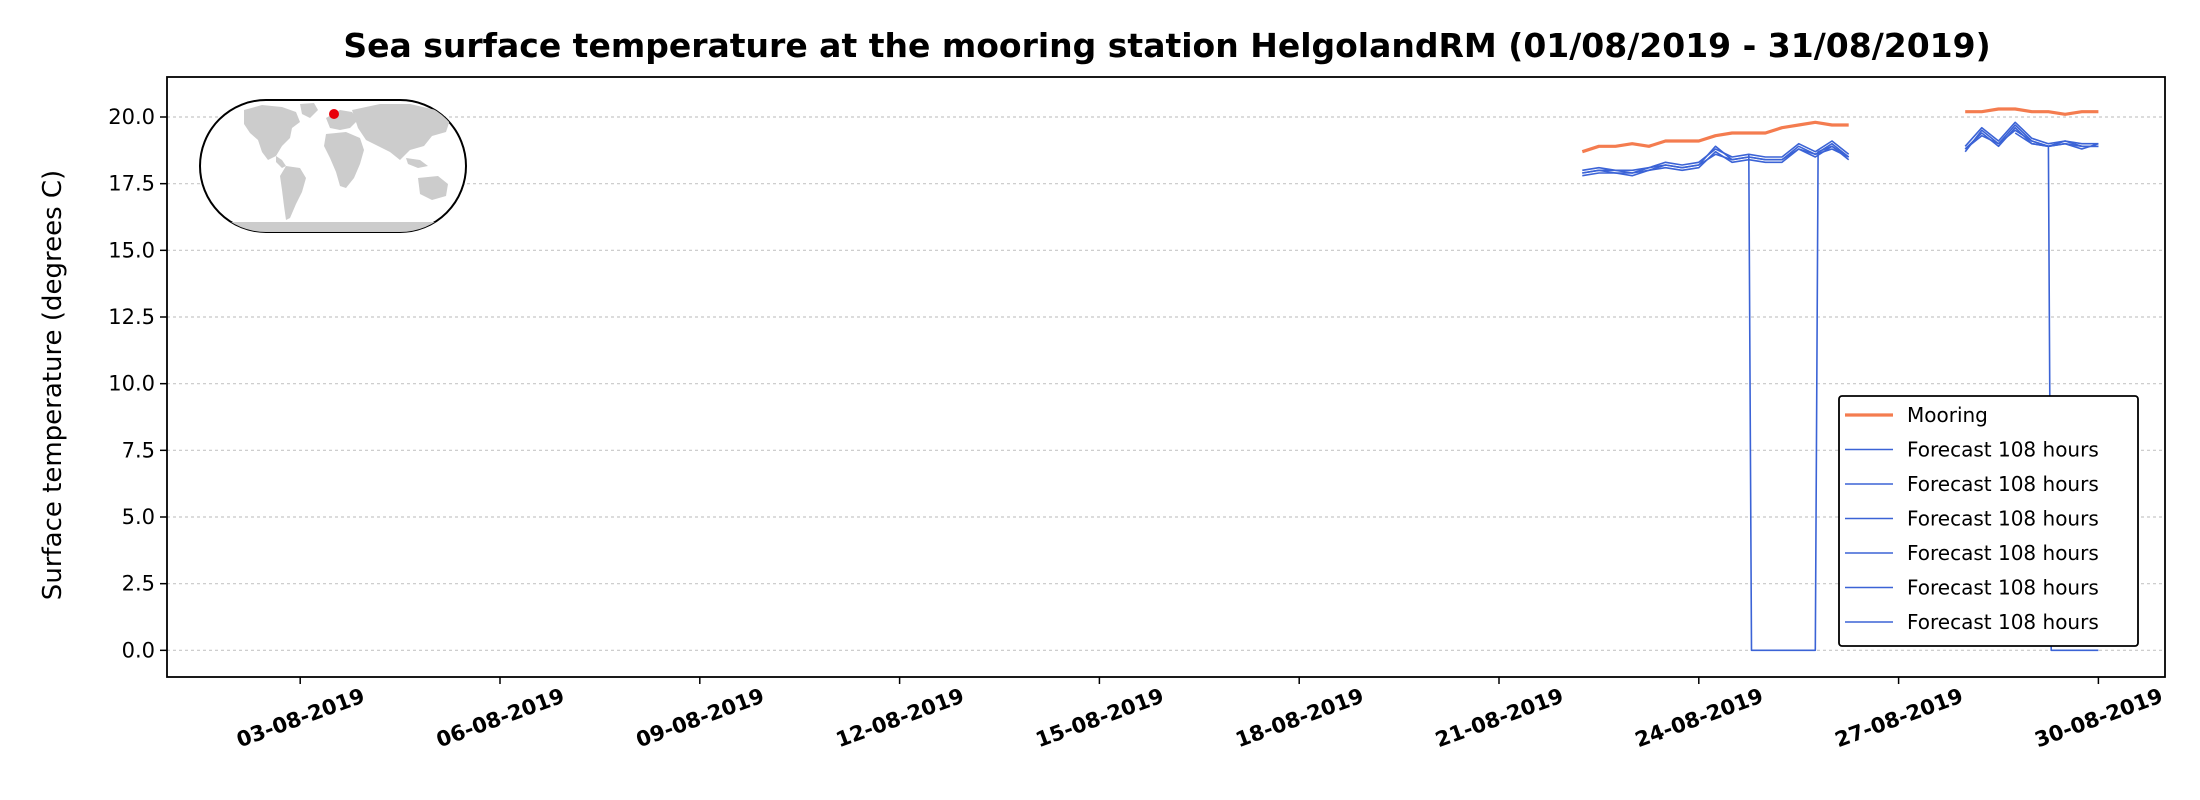 This screenshot has width=2200, height=800. I want to click on y-tick-label: 17.5, so click(131, 184).